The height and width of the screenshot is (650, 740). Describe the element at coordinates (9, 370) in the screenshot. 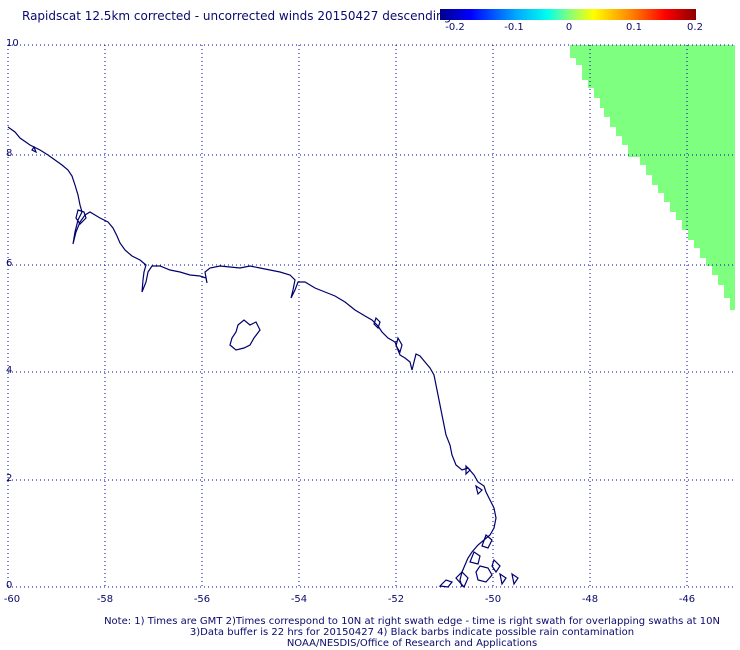

I see `lat-label: 4` at that location.